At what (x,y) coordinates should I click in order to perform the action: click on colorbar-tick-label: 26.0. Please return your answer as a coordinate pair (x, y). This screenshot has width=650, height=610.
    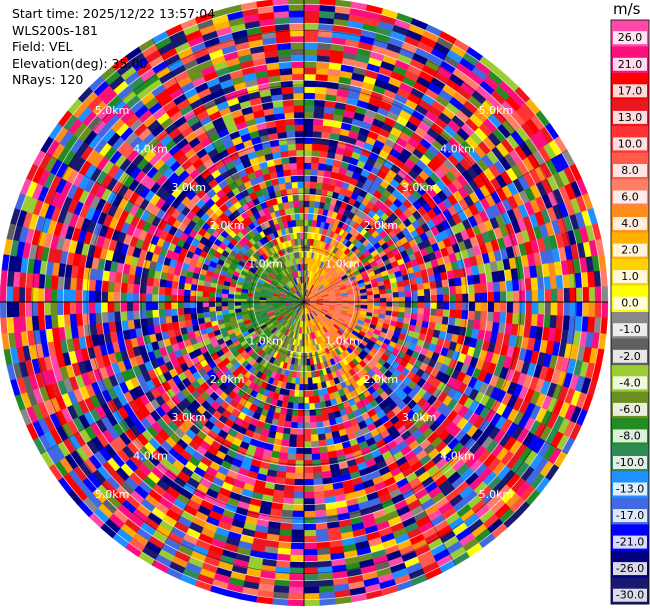
    Looking at the image, I should click on (630, 37).